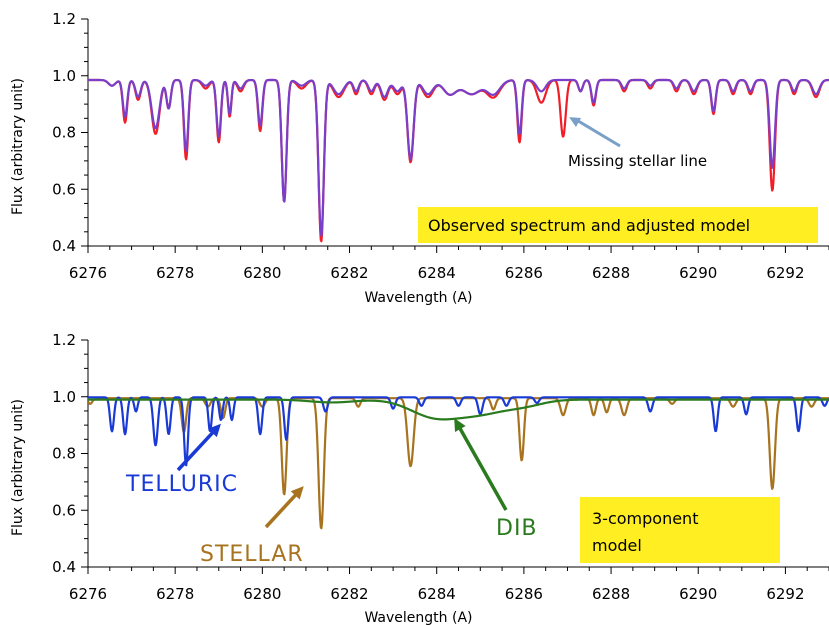 The image size is (829, 625). I want to click on annotation-arrow, so click(597, 132).